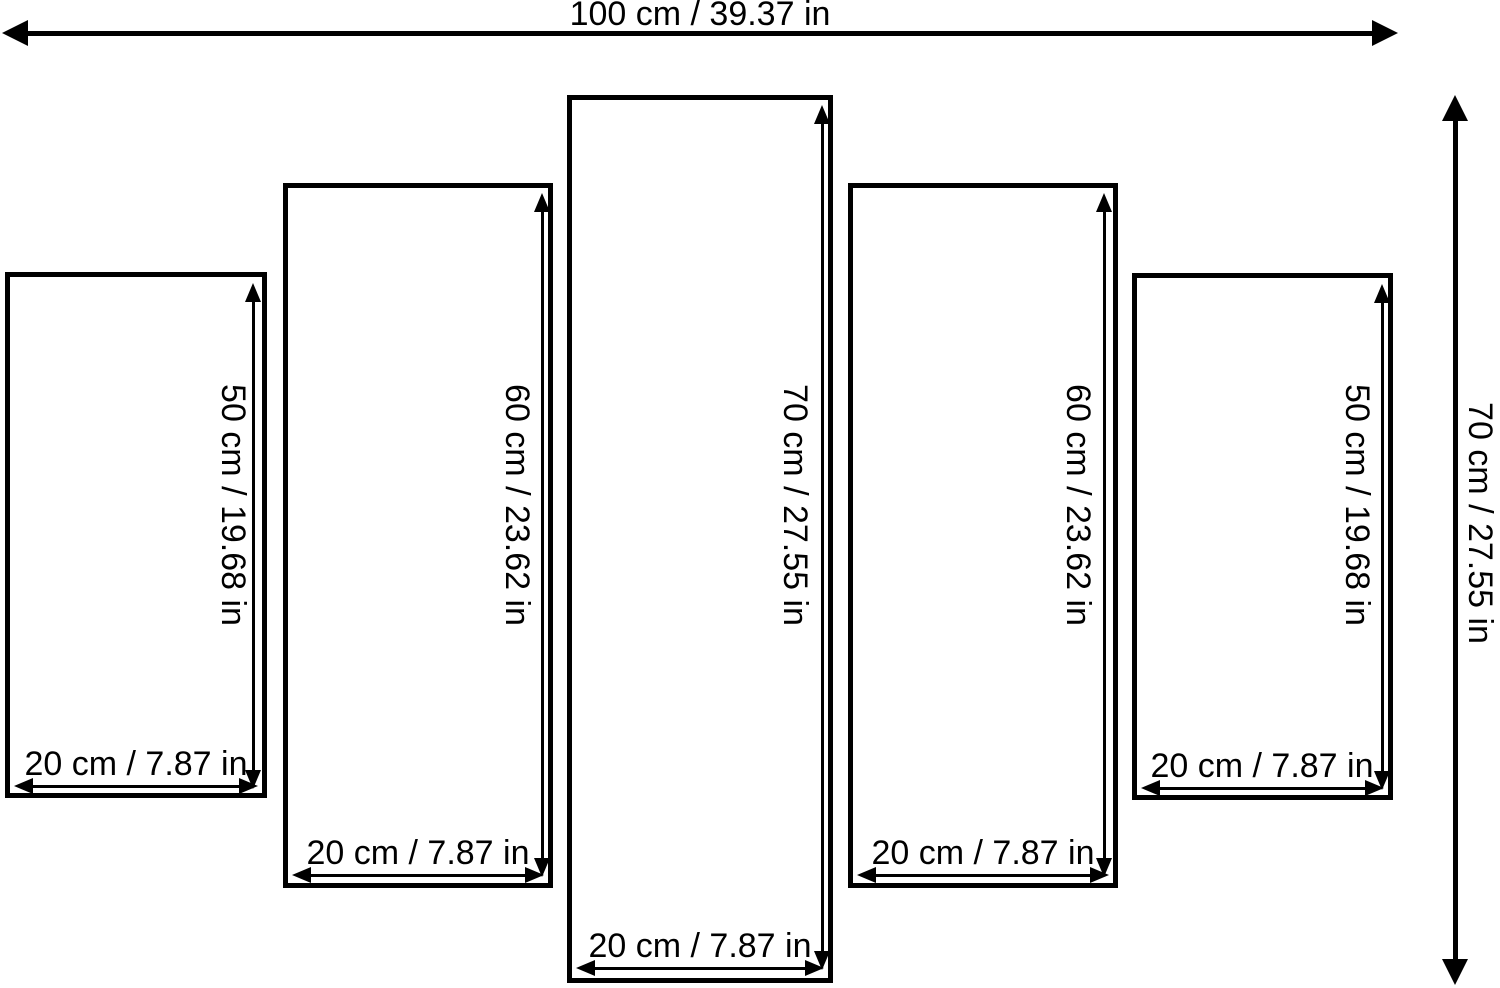  I want to click on panel-3-width-label: 20 cm / 7.87 in, so click(700, 946).